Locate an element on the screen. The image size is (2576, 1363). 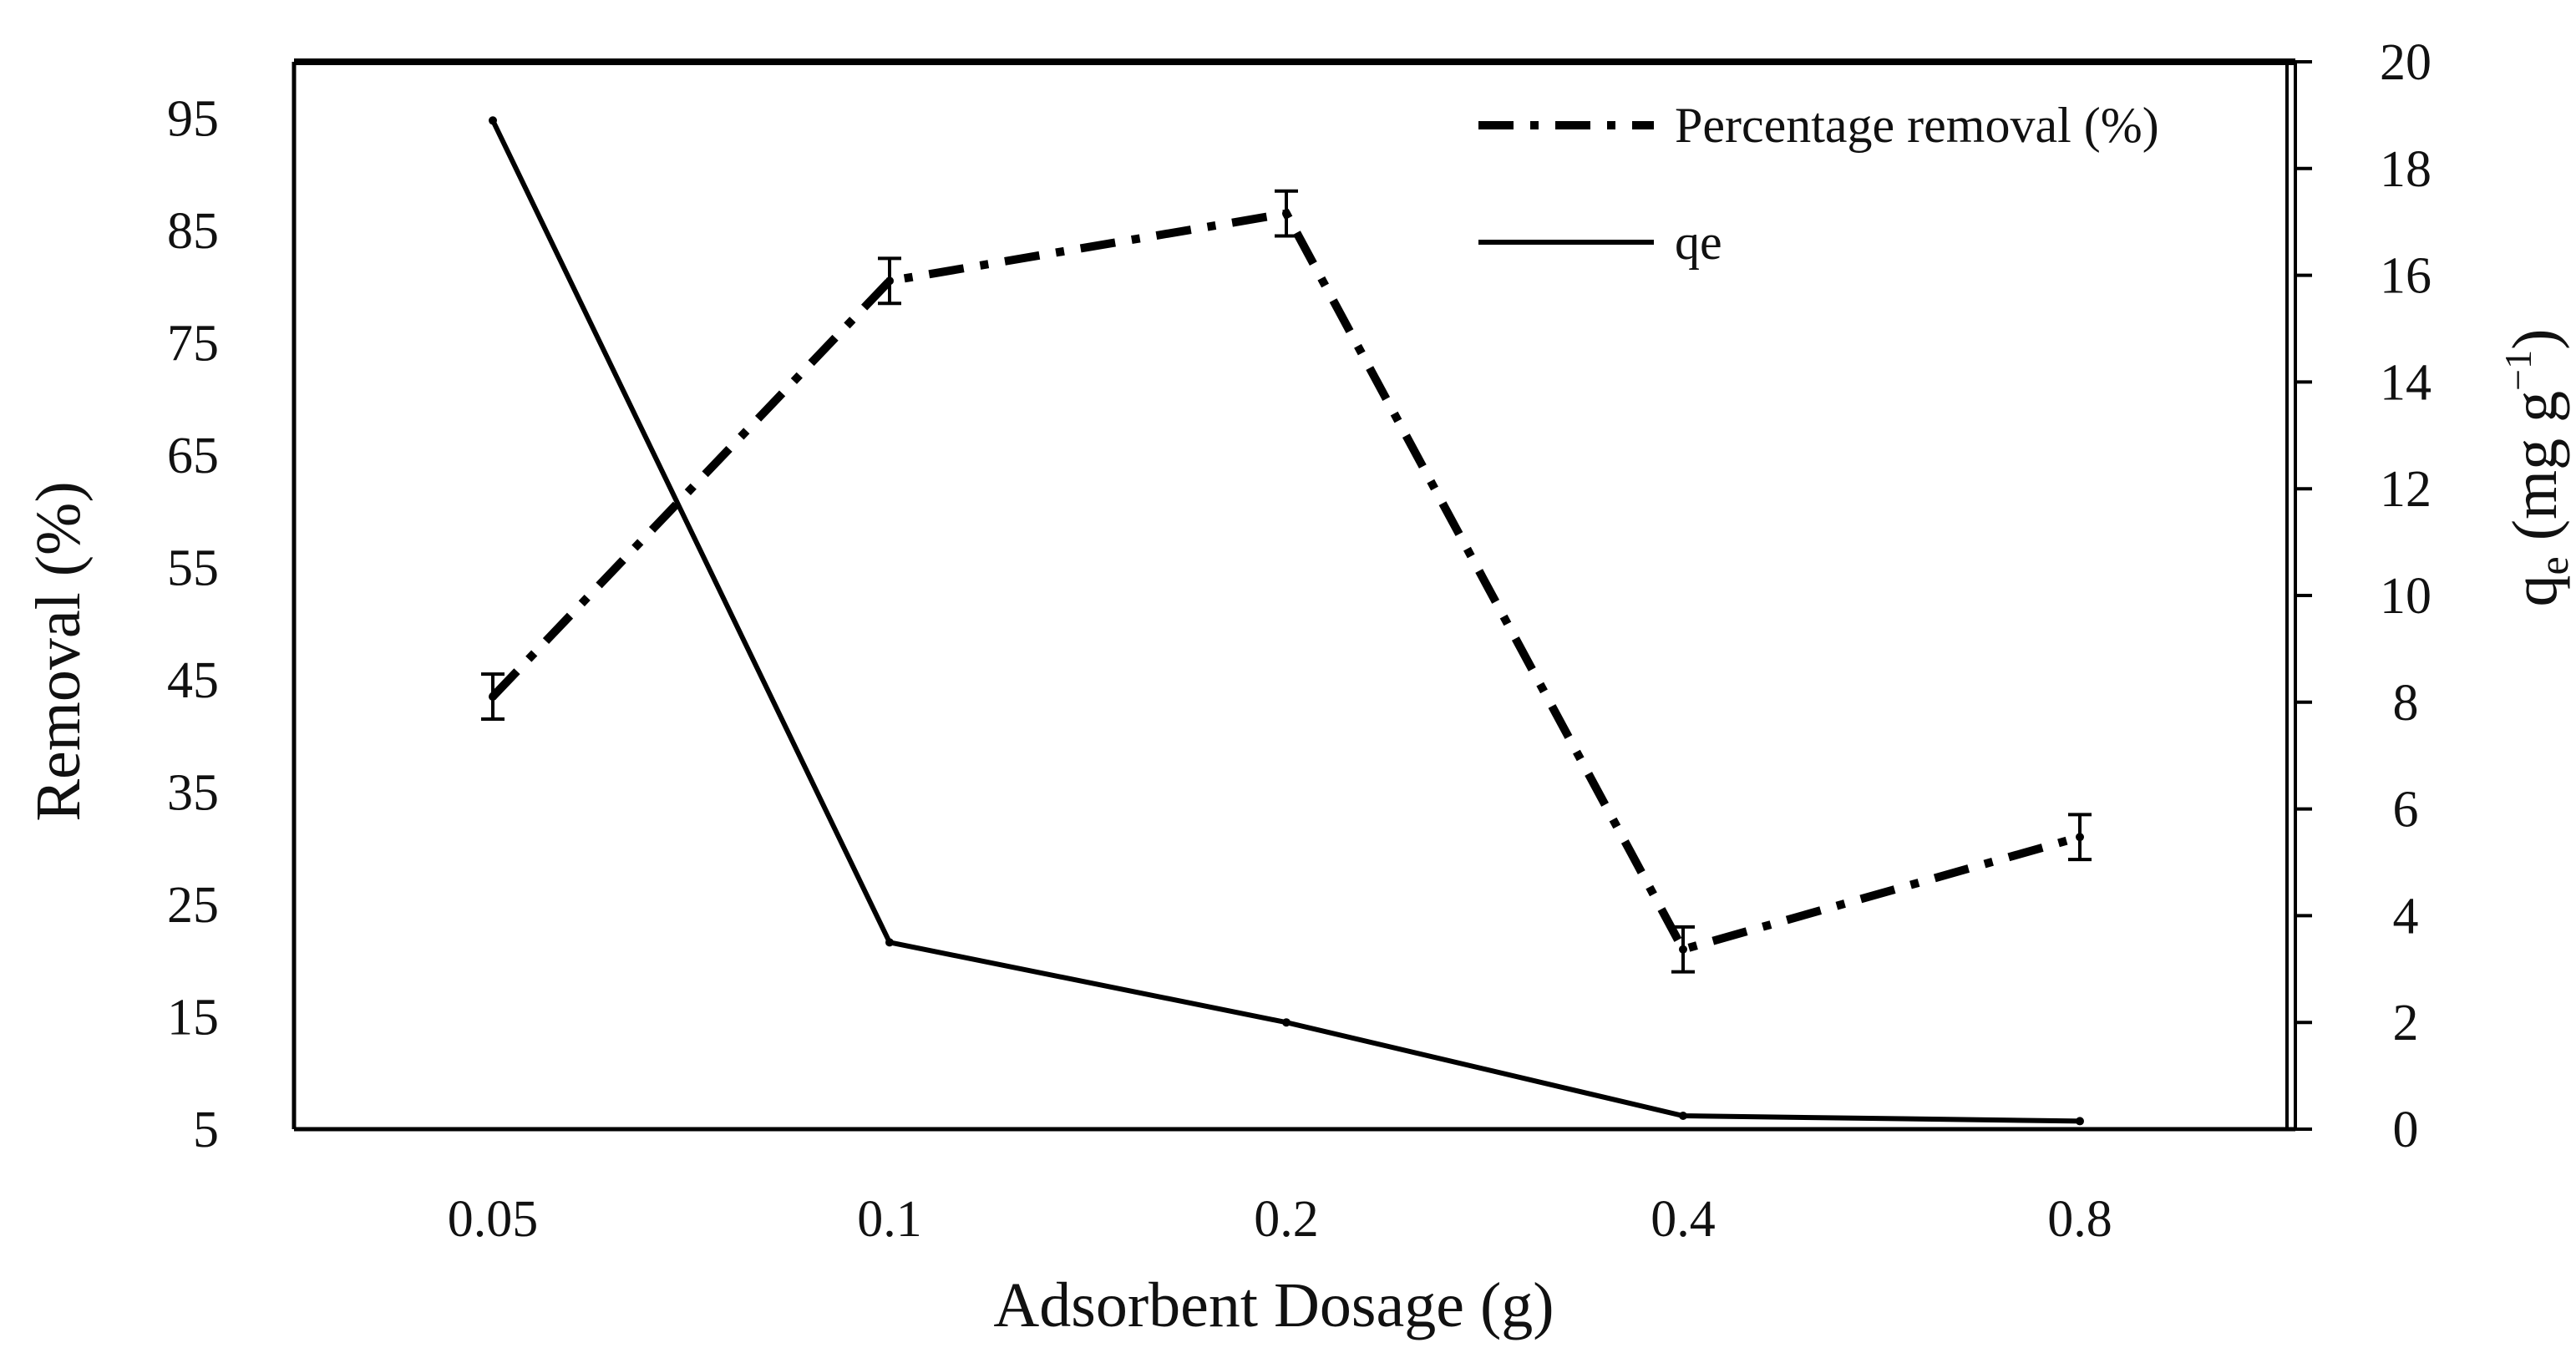
left-tick-label: 95 is located at coordinates (193, 119).